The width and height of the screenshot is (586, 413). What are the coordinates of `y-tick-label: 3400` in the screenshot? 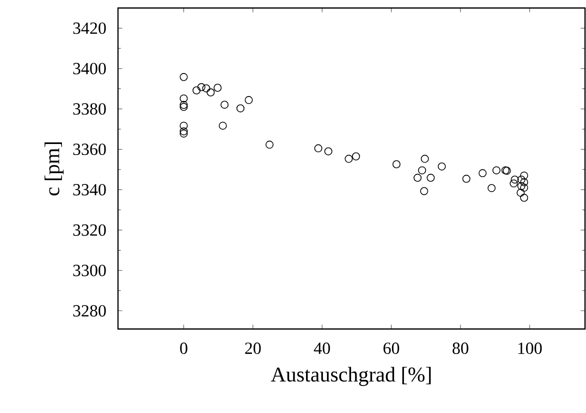 It's located at (89, 68).